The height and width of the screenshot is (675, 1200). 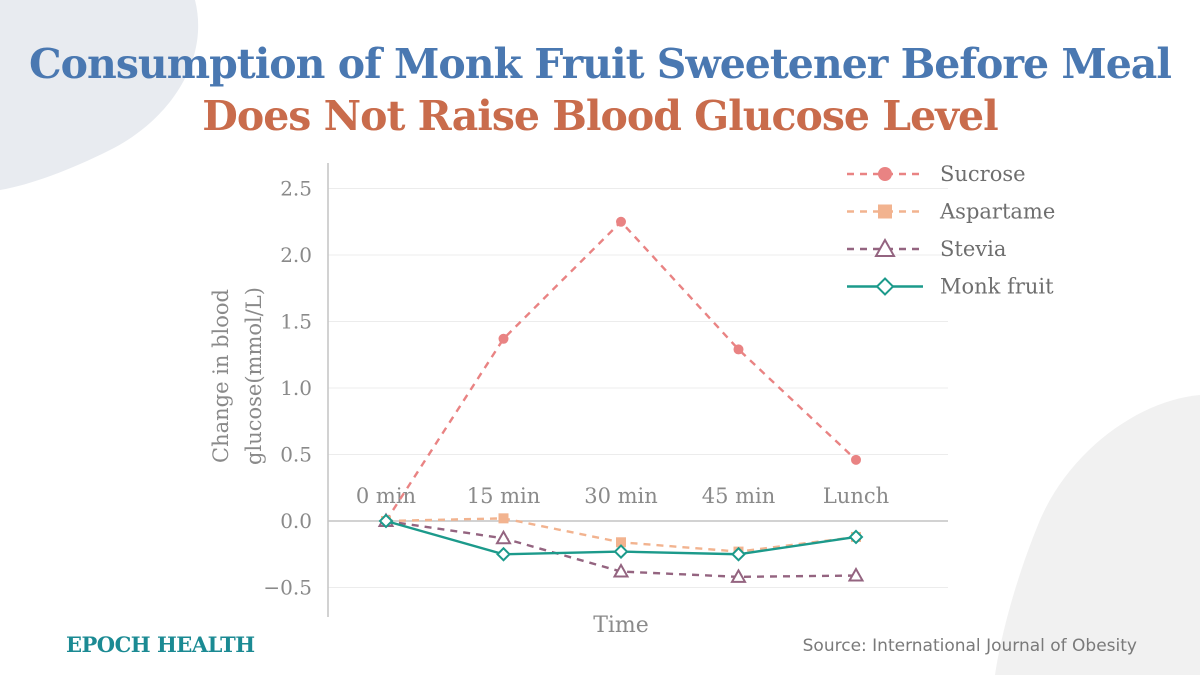 What do you see at coordinates (296, 255) in the screenshot?
I see `y-tick-label: 2.0` at bounding box center [296, 255].